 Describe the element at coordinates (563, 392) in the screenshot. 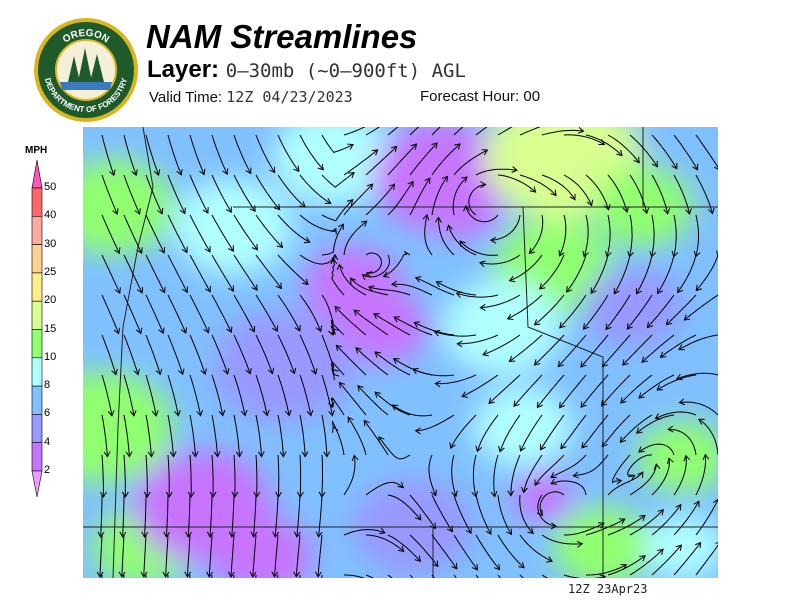

I see `state-border` at that location.